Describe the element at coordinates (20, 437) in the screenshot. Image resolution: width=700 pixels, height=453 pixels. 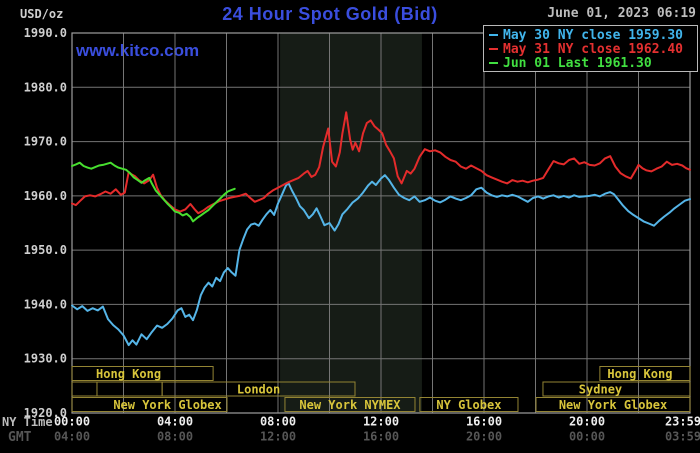
I see `gmt-axis-label: GMT` at that location.